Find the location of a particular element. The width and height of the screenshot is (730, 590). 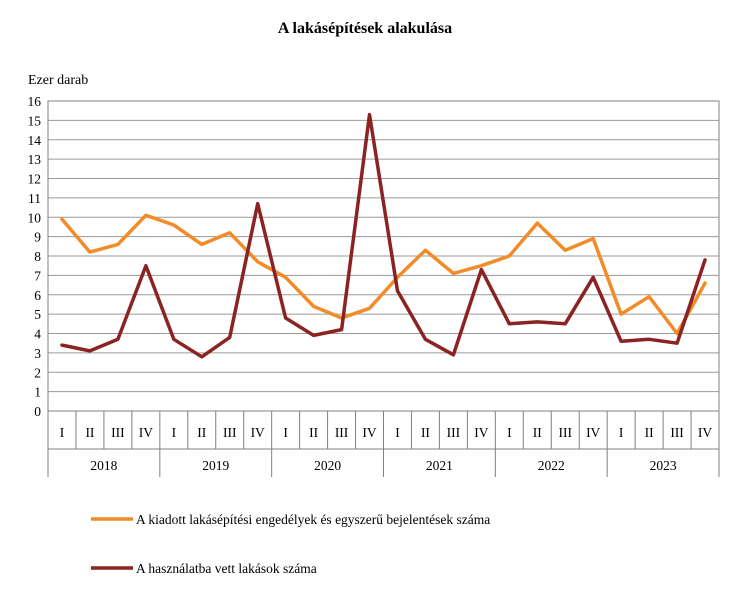

y-tick-label: 5 is located at coordinates (37, 314).